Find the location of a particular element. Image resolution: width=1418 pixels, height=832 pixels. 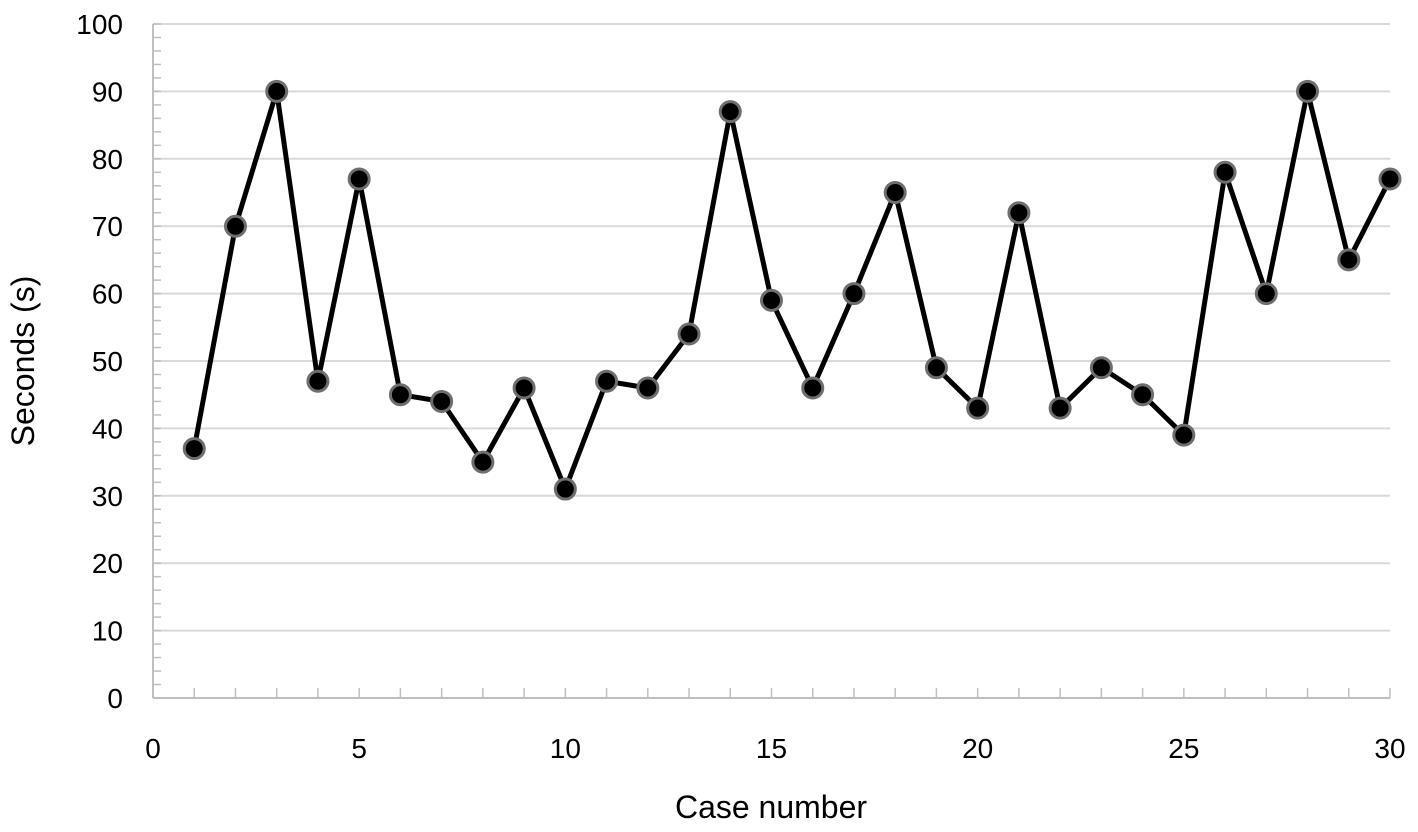

x-tick-label: 30 is located at coordinates (1389, 748).